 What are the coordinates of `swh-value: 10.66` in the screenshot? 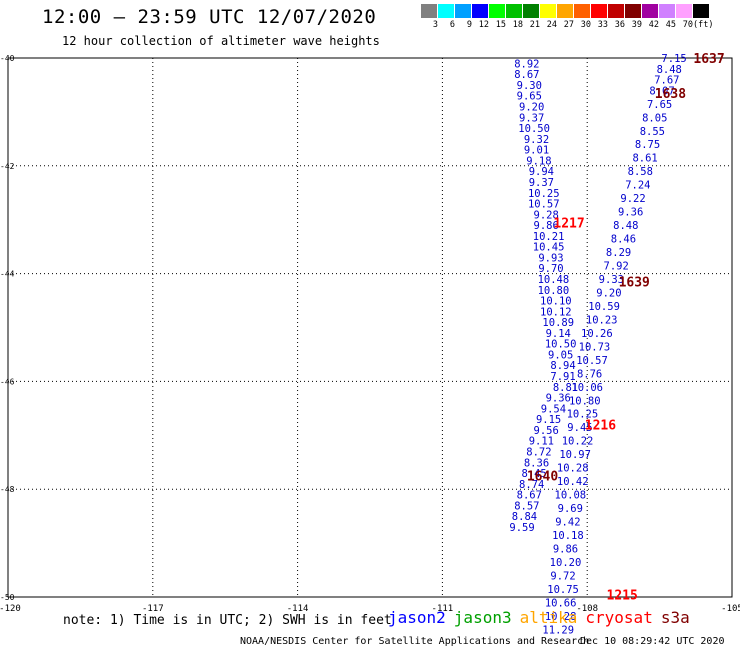 It's located at (561, 603).